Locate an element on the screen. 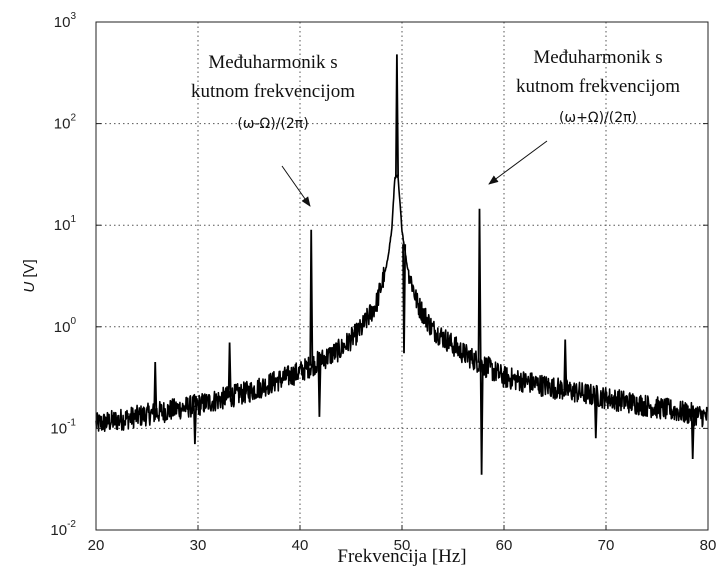  y-tick-label: 10⁻² is located at coordinates (63, 529).